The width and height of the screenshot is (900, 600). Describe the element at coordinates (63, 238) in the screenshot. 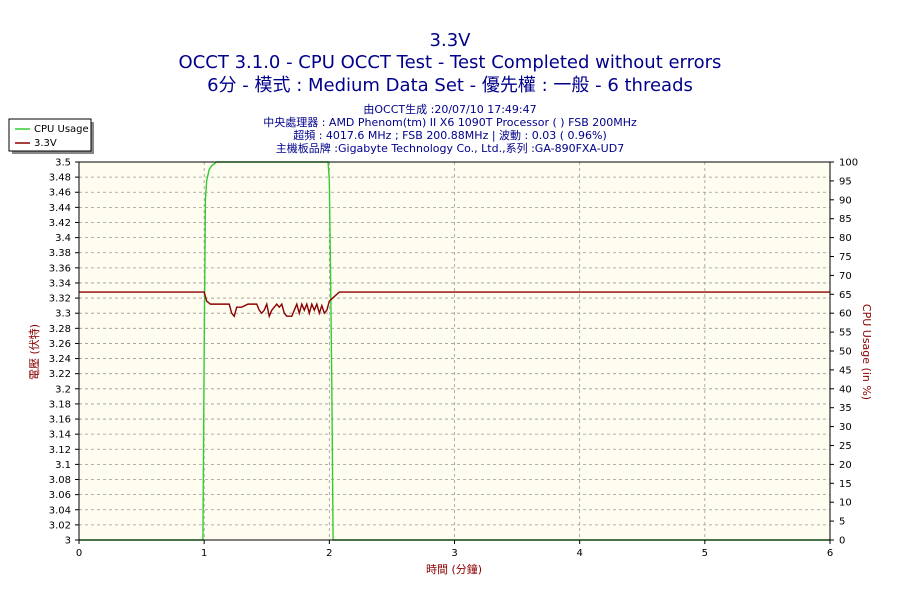

I see `y-tick-label: 3.4` at that location.